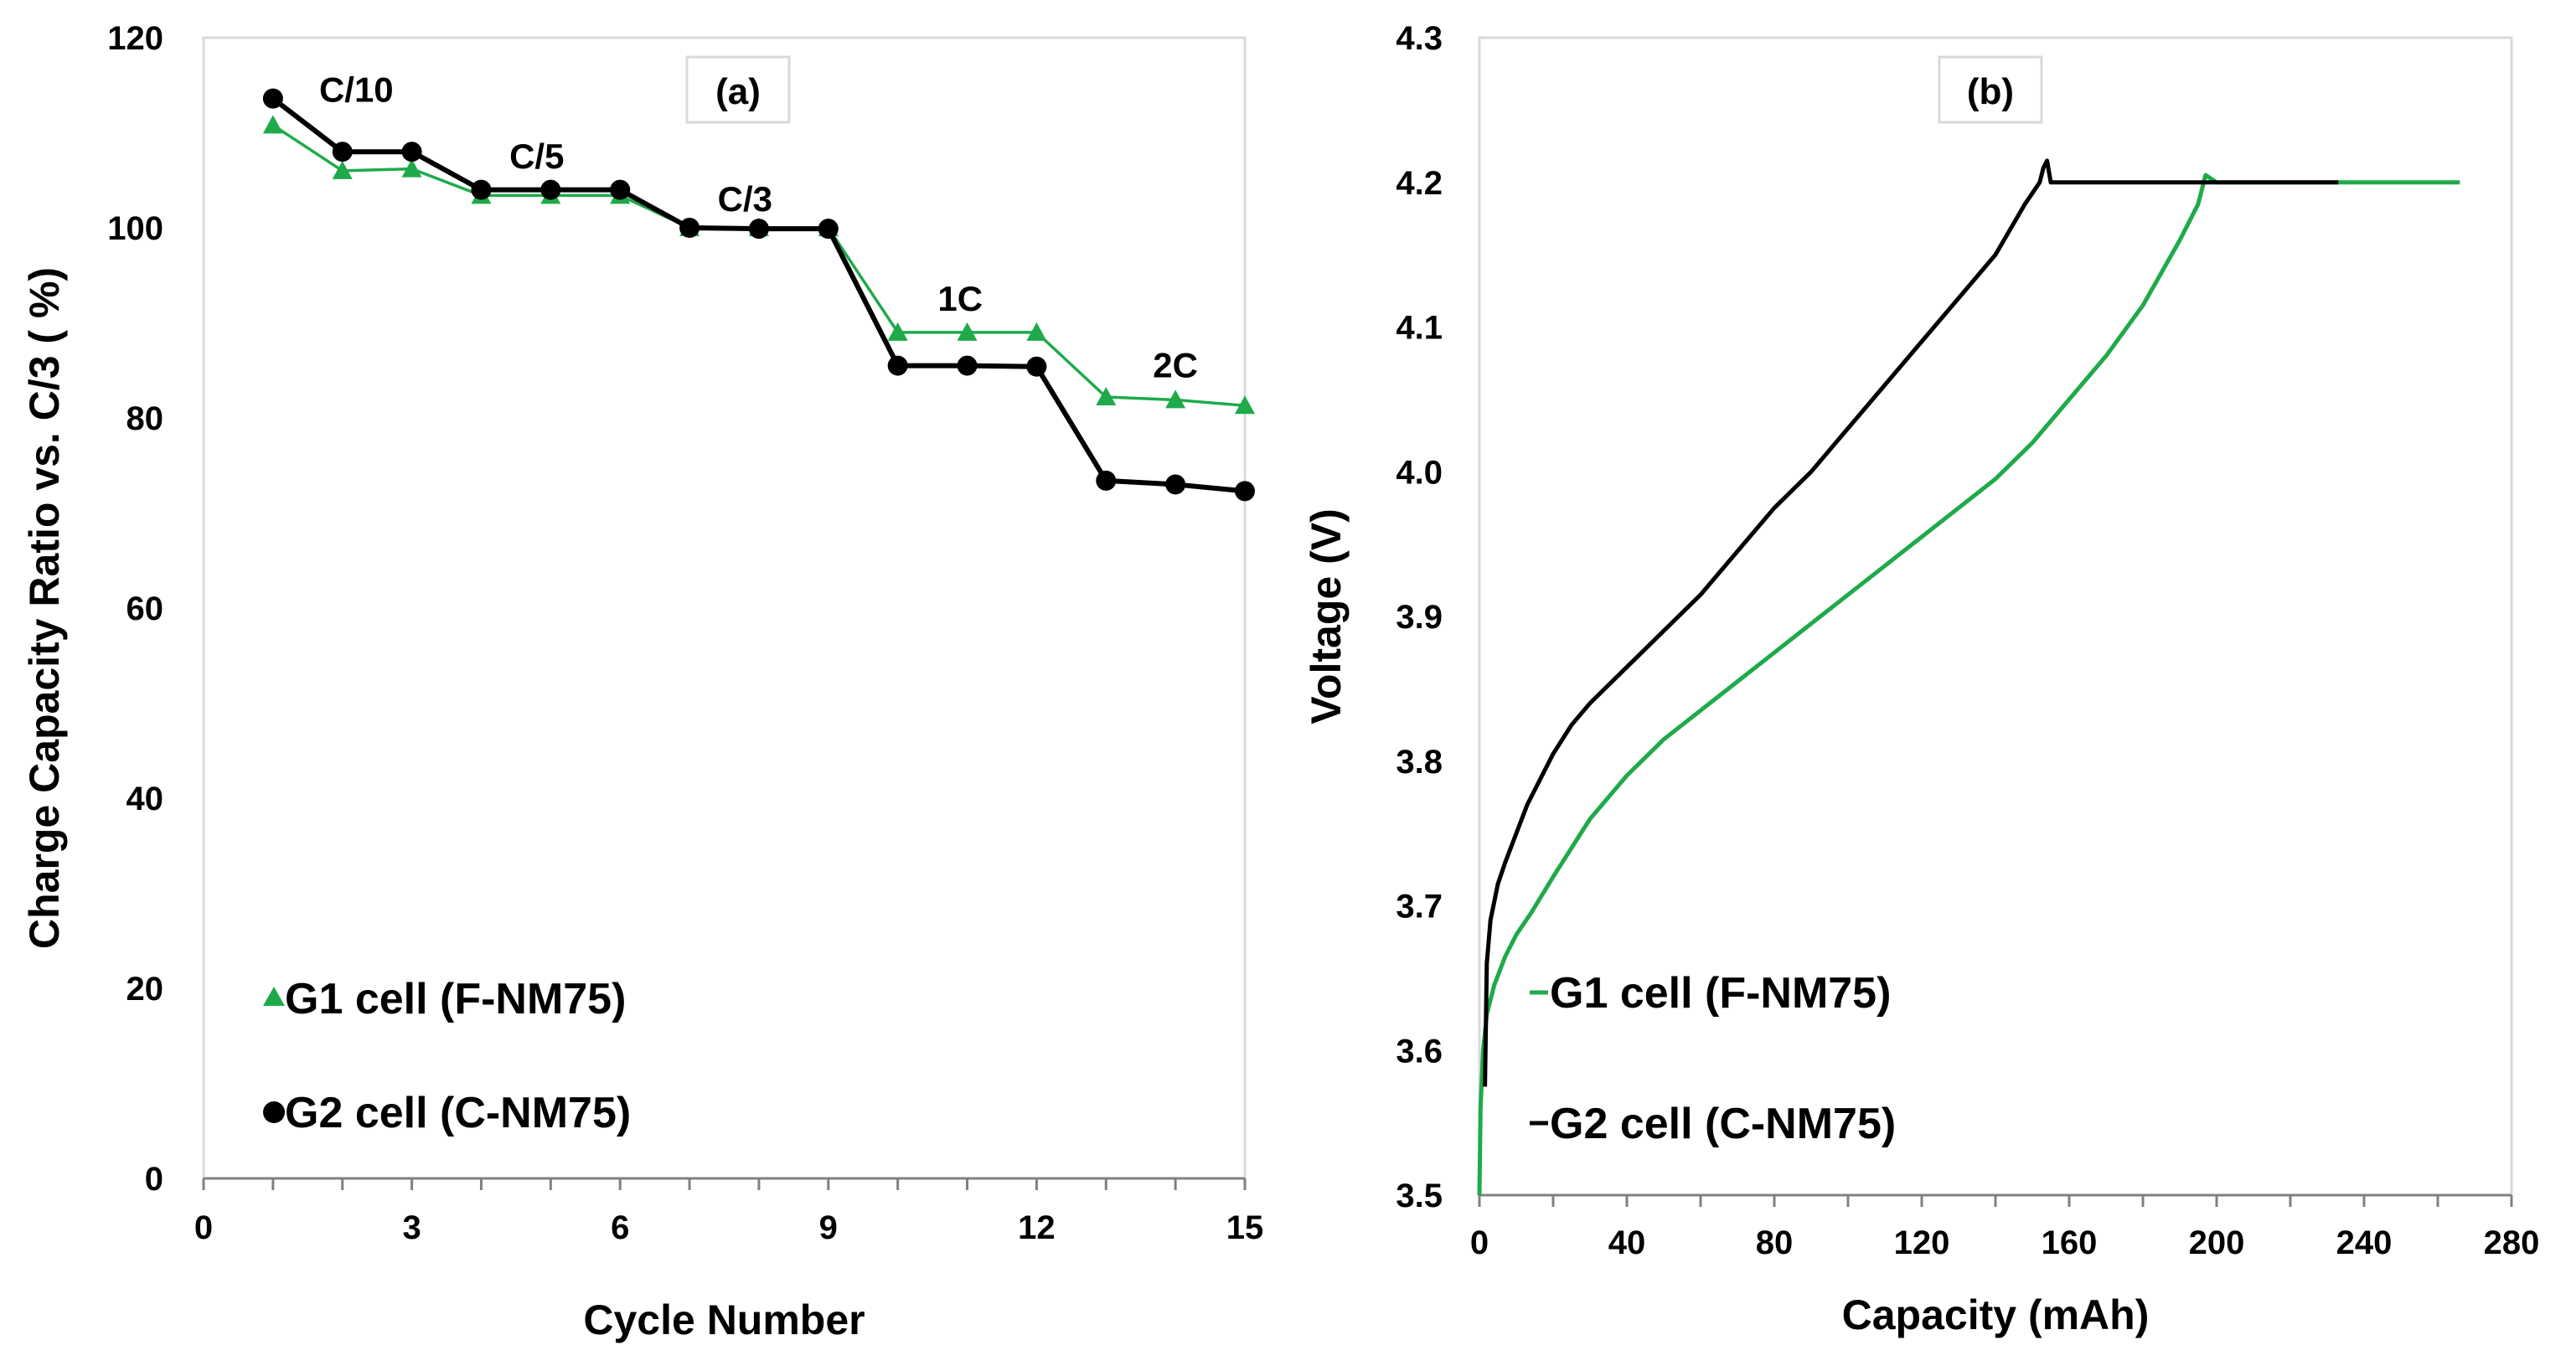  Describe the element at coordinates (145, 799) in the screenshot. I see `y-tick-label: 40` at that location.